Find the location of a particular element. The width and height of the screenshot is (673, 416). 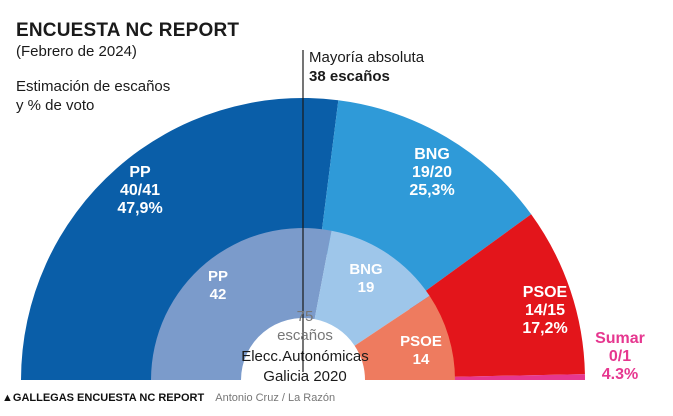

inner-label-pp-0: PP is located at coordinates (218, 276).